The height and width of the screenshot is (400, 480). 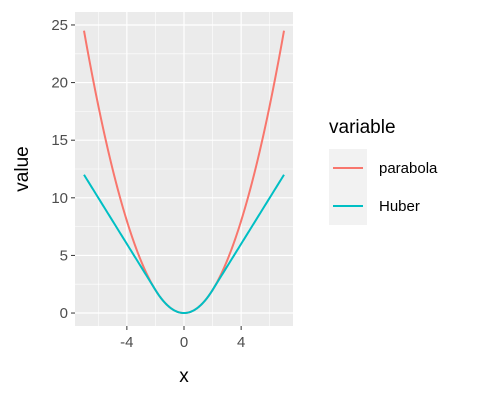 I want to click on y-axis: 0 5 10 15 20 25, so click(x=63, y=169).